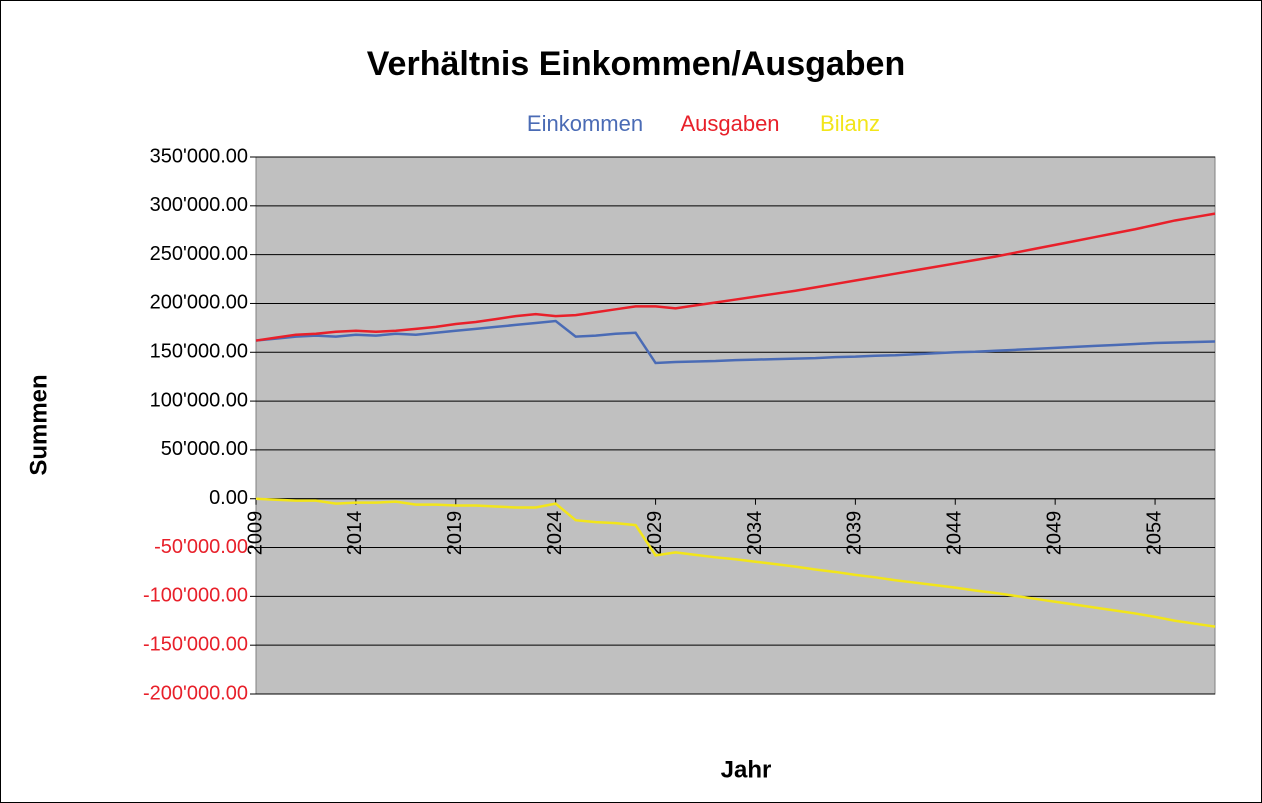 Image resolution: width=1262 pixels, height=803 pixels. I want to click on x-tick-label: 2044, so click(955, 533).